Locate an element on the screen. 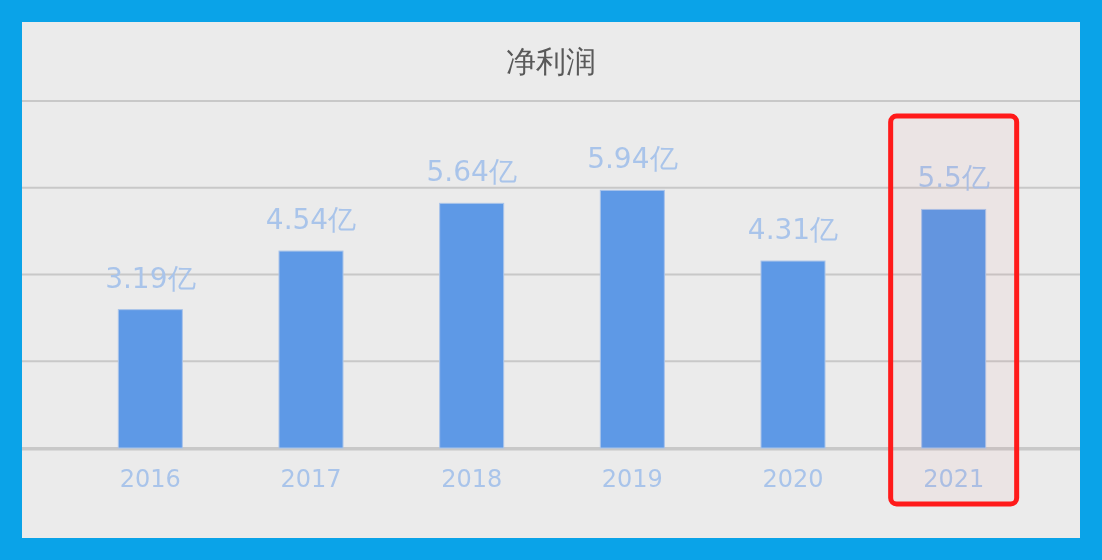 The image size is (1102, 560). x-tick-label: 2021 is located at coordinates (954, 479).